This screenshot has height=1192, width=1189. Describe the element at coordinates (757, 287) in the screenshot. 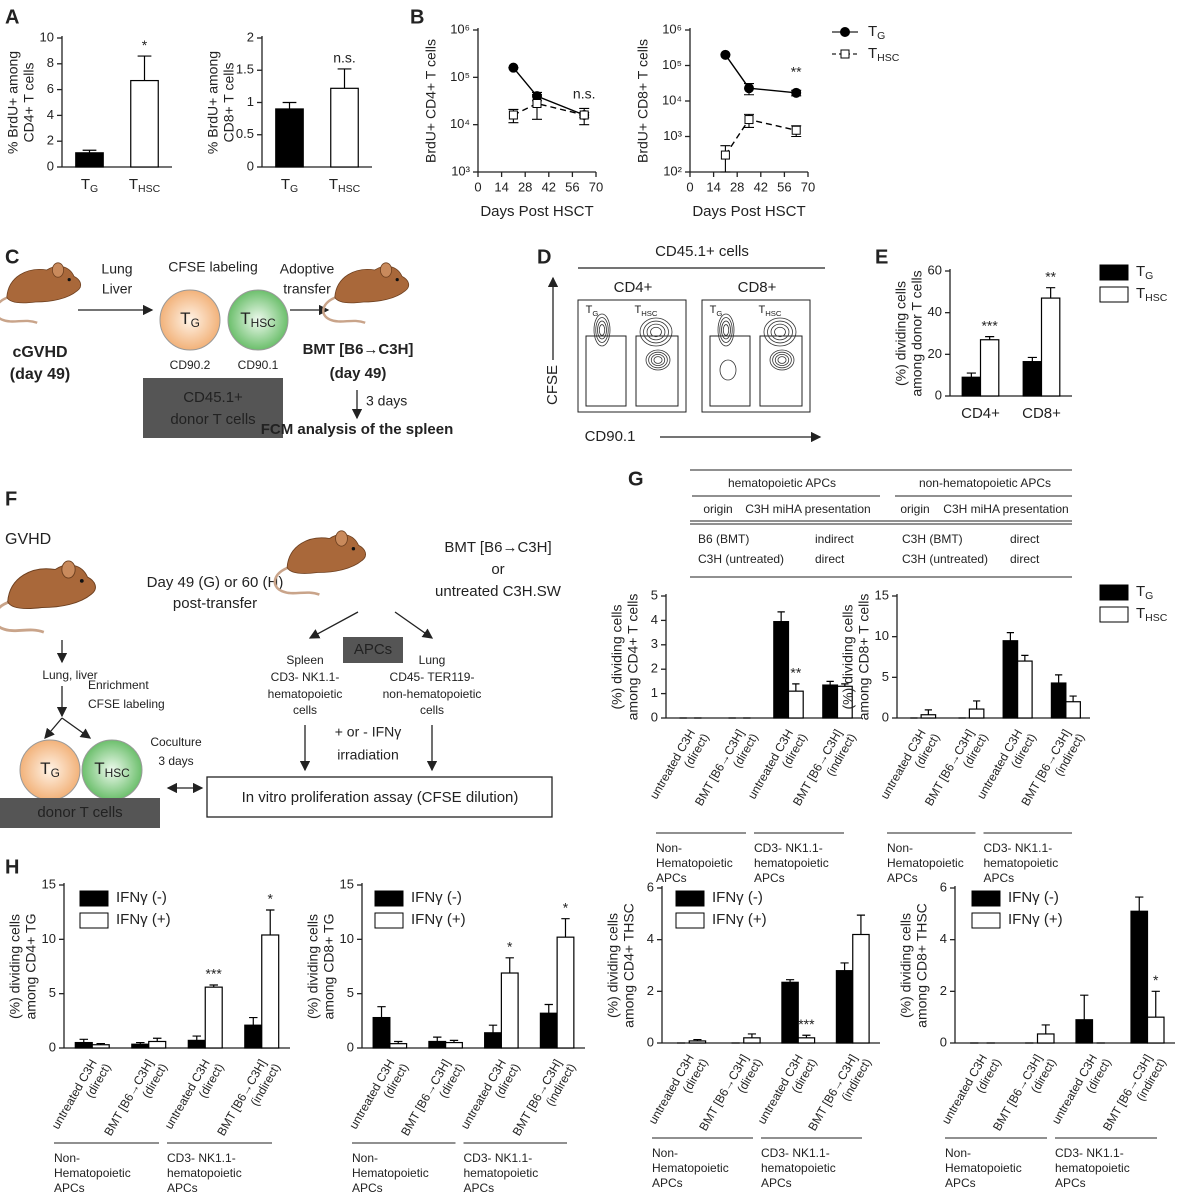

I see `label: CD8+` at that location.